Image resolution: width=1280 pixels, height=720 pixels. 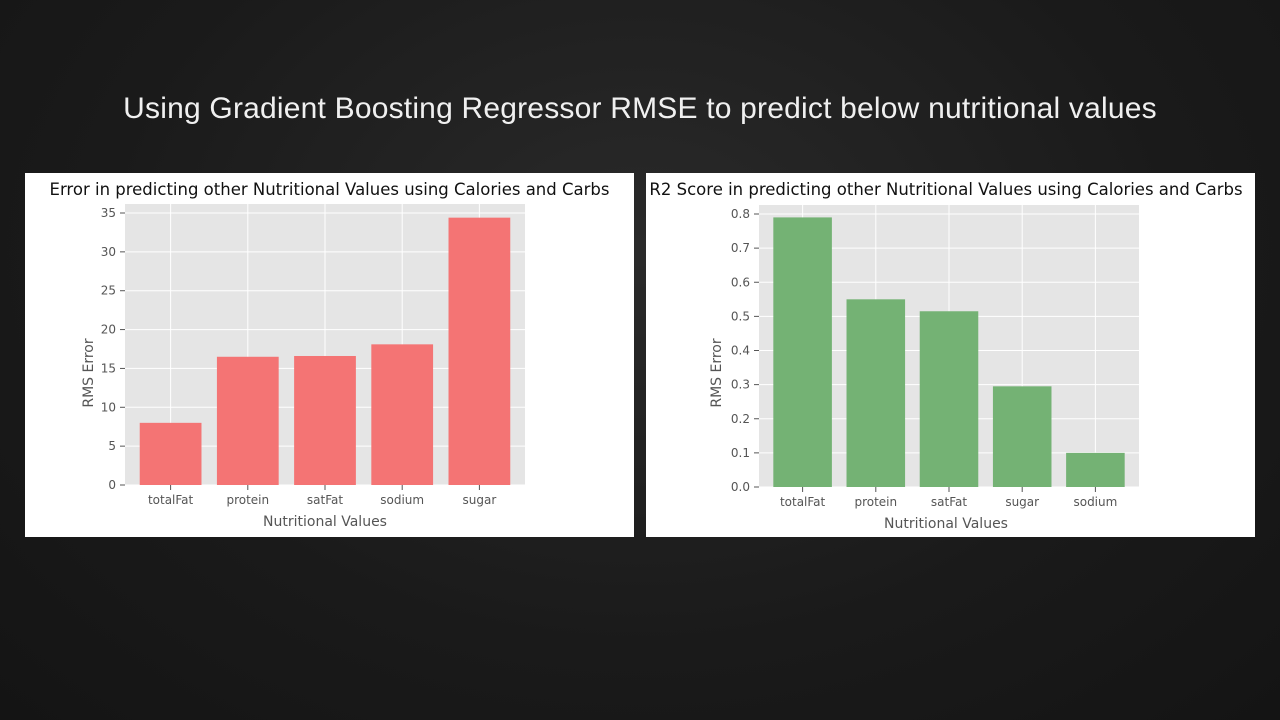 What do you see at coordinates (108, 368) in the screenshot?
I see `y-tick-label: 15` at bounding box center [108, 368].